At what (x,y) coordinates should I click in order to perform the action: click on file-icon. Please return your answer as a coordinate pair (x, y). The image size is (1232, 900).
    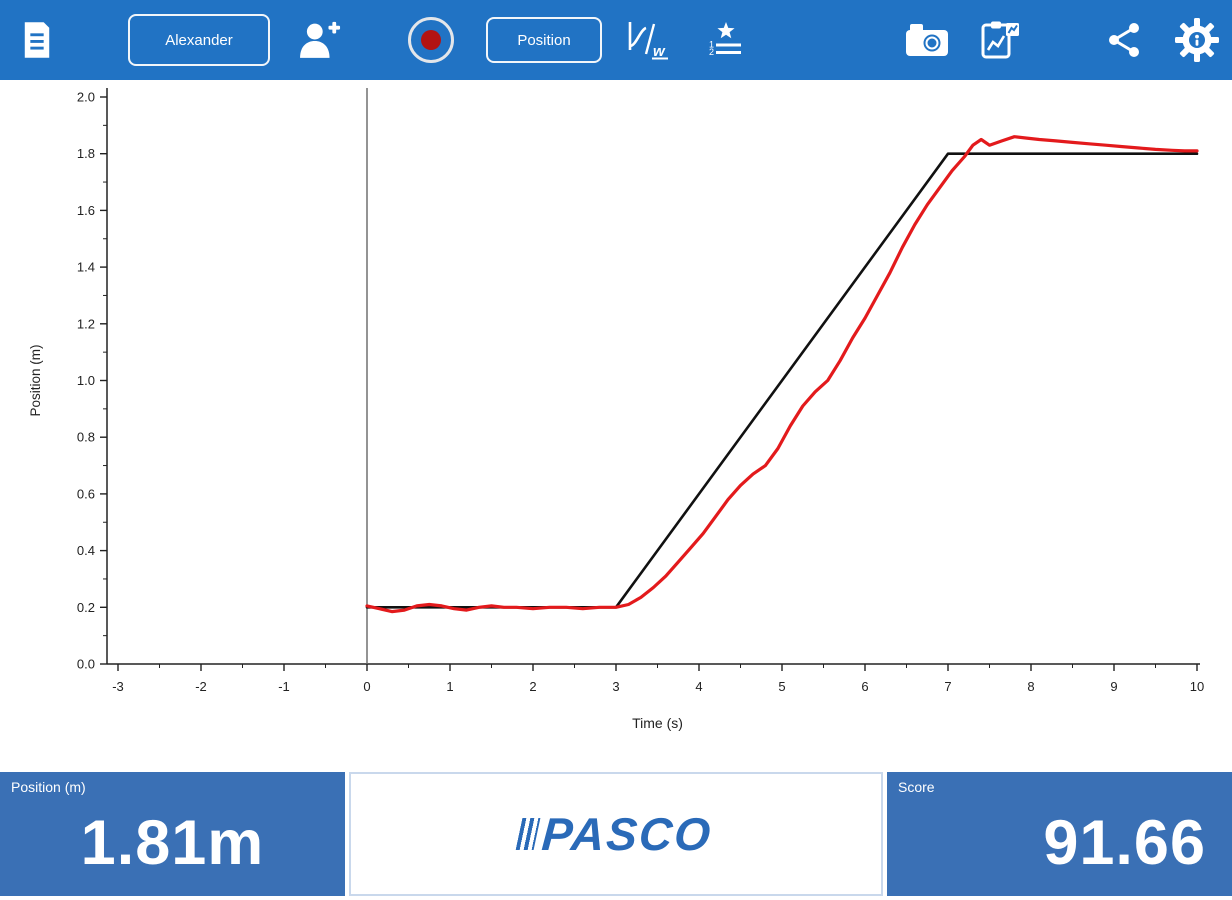
    Looking at the image, I should click on (37, 40).